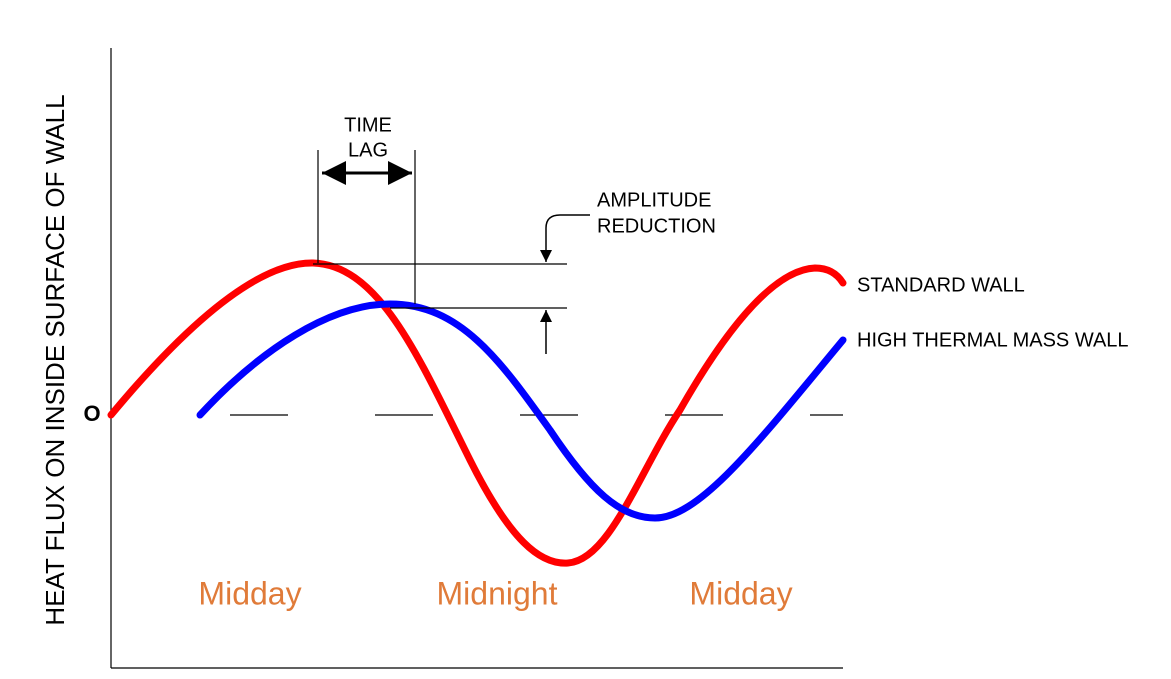 This screenshot has height=679, width=1171. I want to click on legend-label: STANDARD WALL, so click(941, 285).